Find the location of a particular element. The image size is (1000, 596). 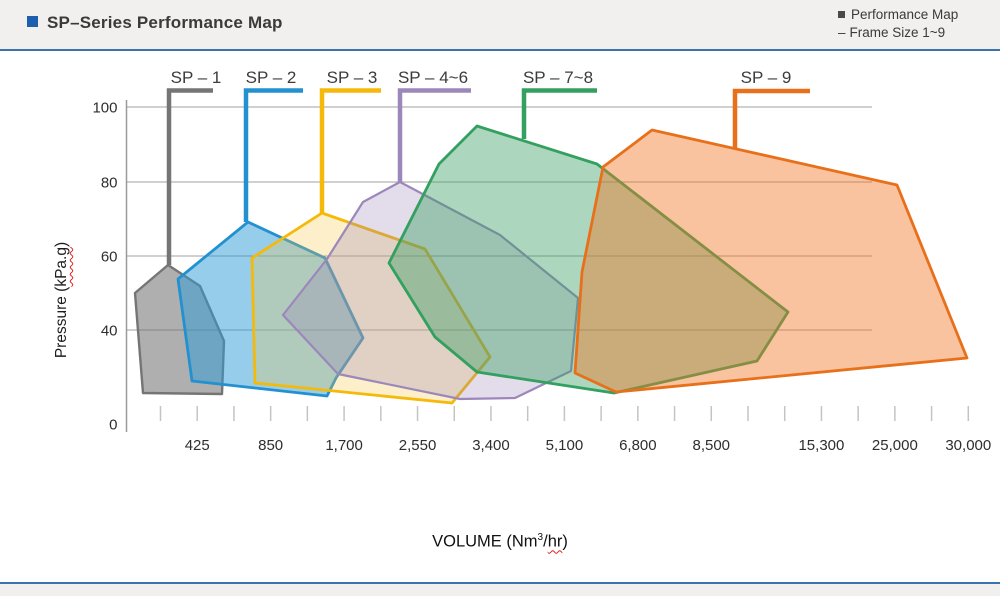

x-tick-label: 25,000 is located at coordinates (895, 445).